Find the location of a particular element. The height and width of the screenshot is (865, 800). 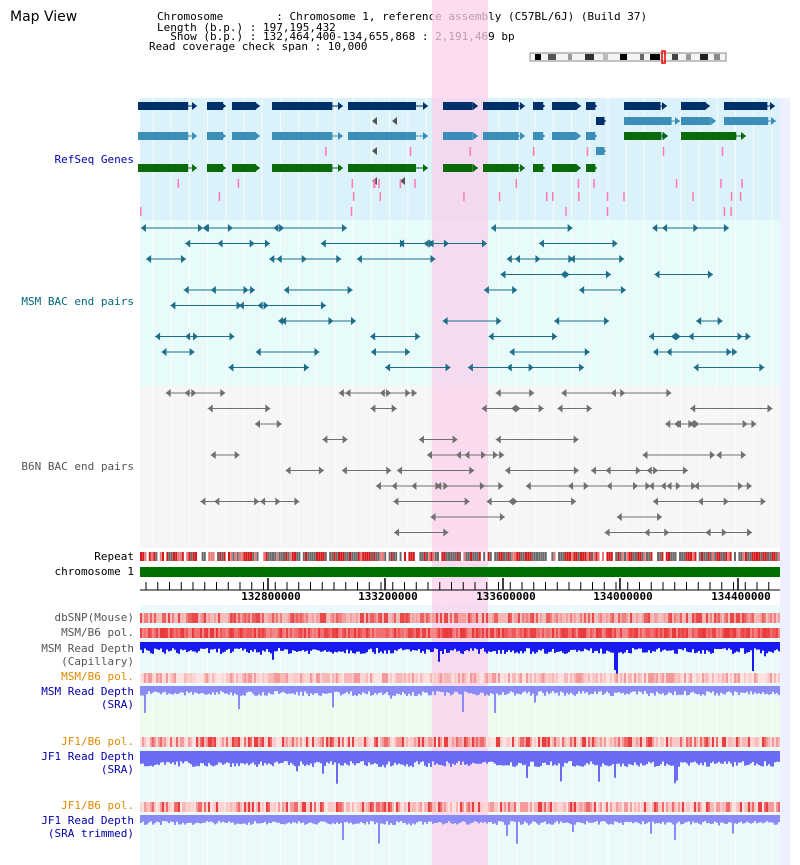

gene-strand-arrow is located at coordinates (194, 106).